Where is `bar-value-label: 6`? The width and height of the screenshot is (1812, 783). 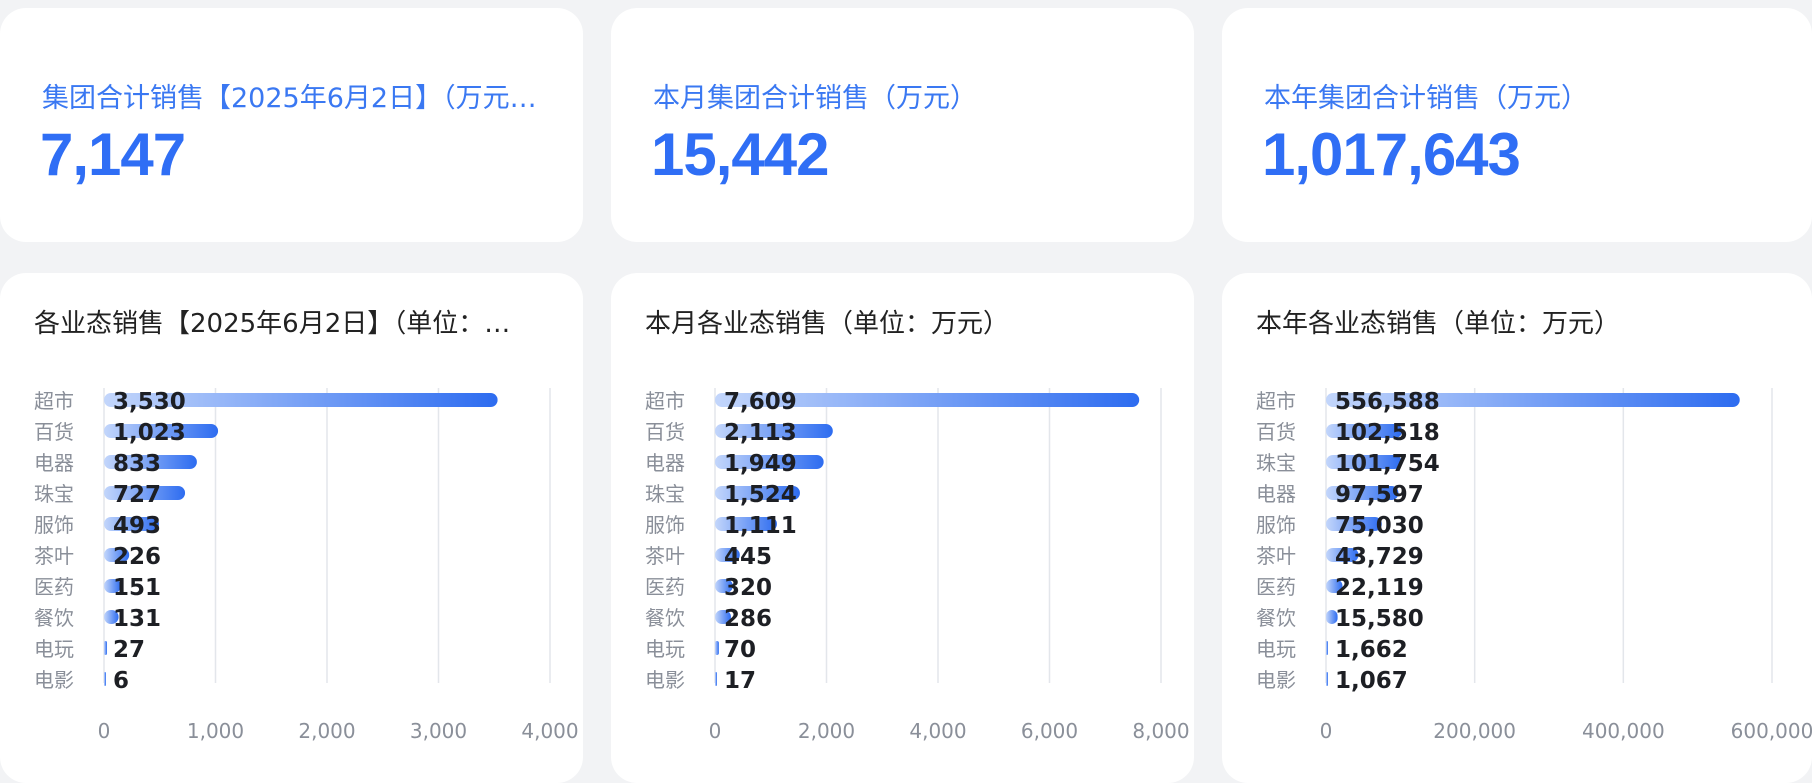
bar-value-label: 6 is located at coordinates (121, 681).